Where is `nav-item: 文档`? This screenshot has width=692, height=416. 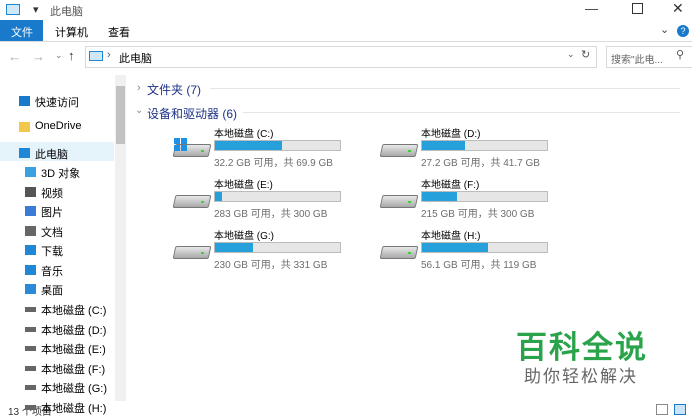
nav-item: 文档 is located at coordinates (52, 233).